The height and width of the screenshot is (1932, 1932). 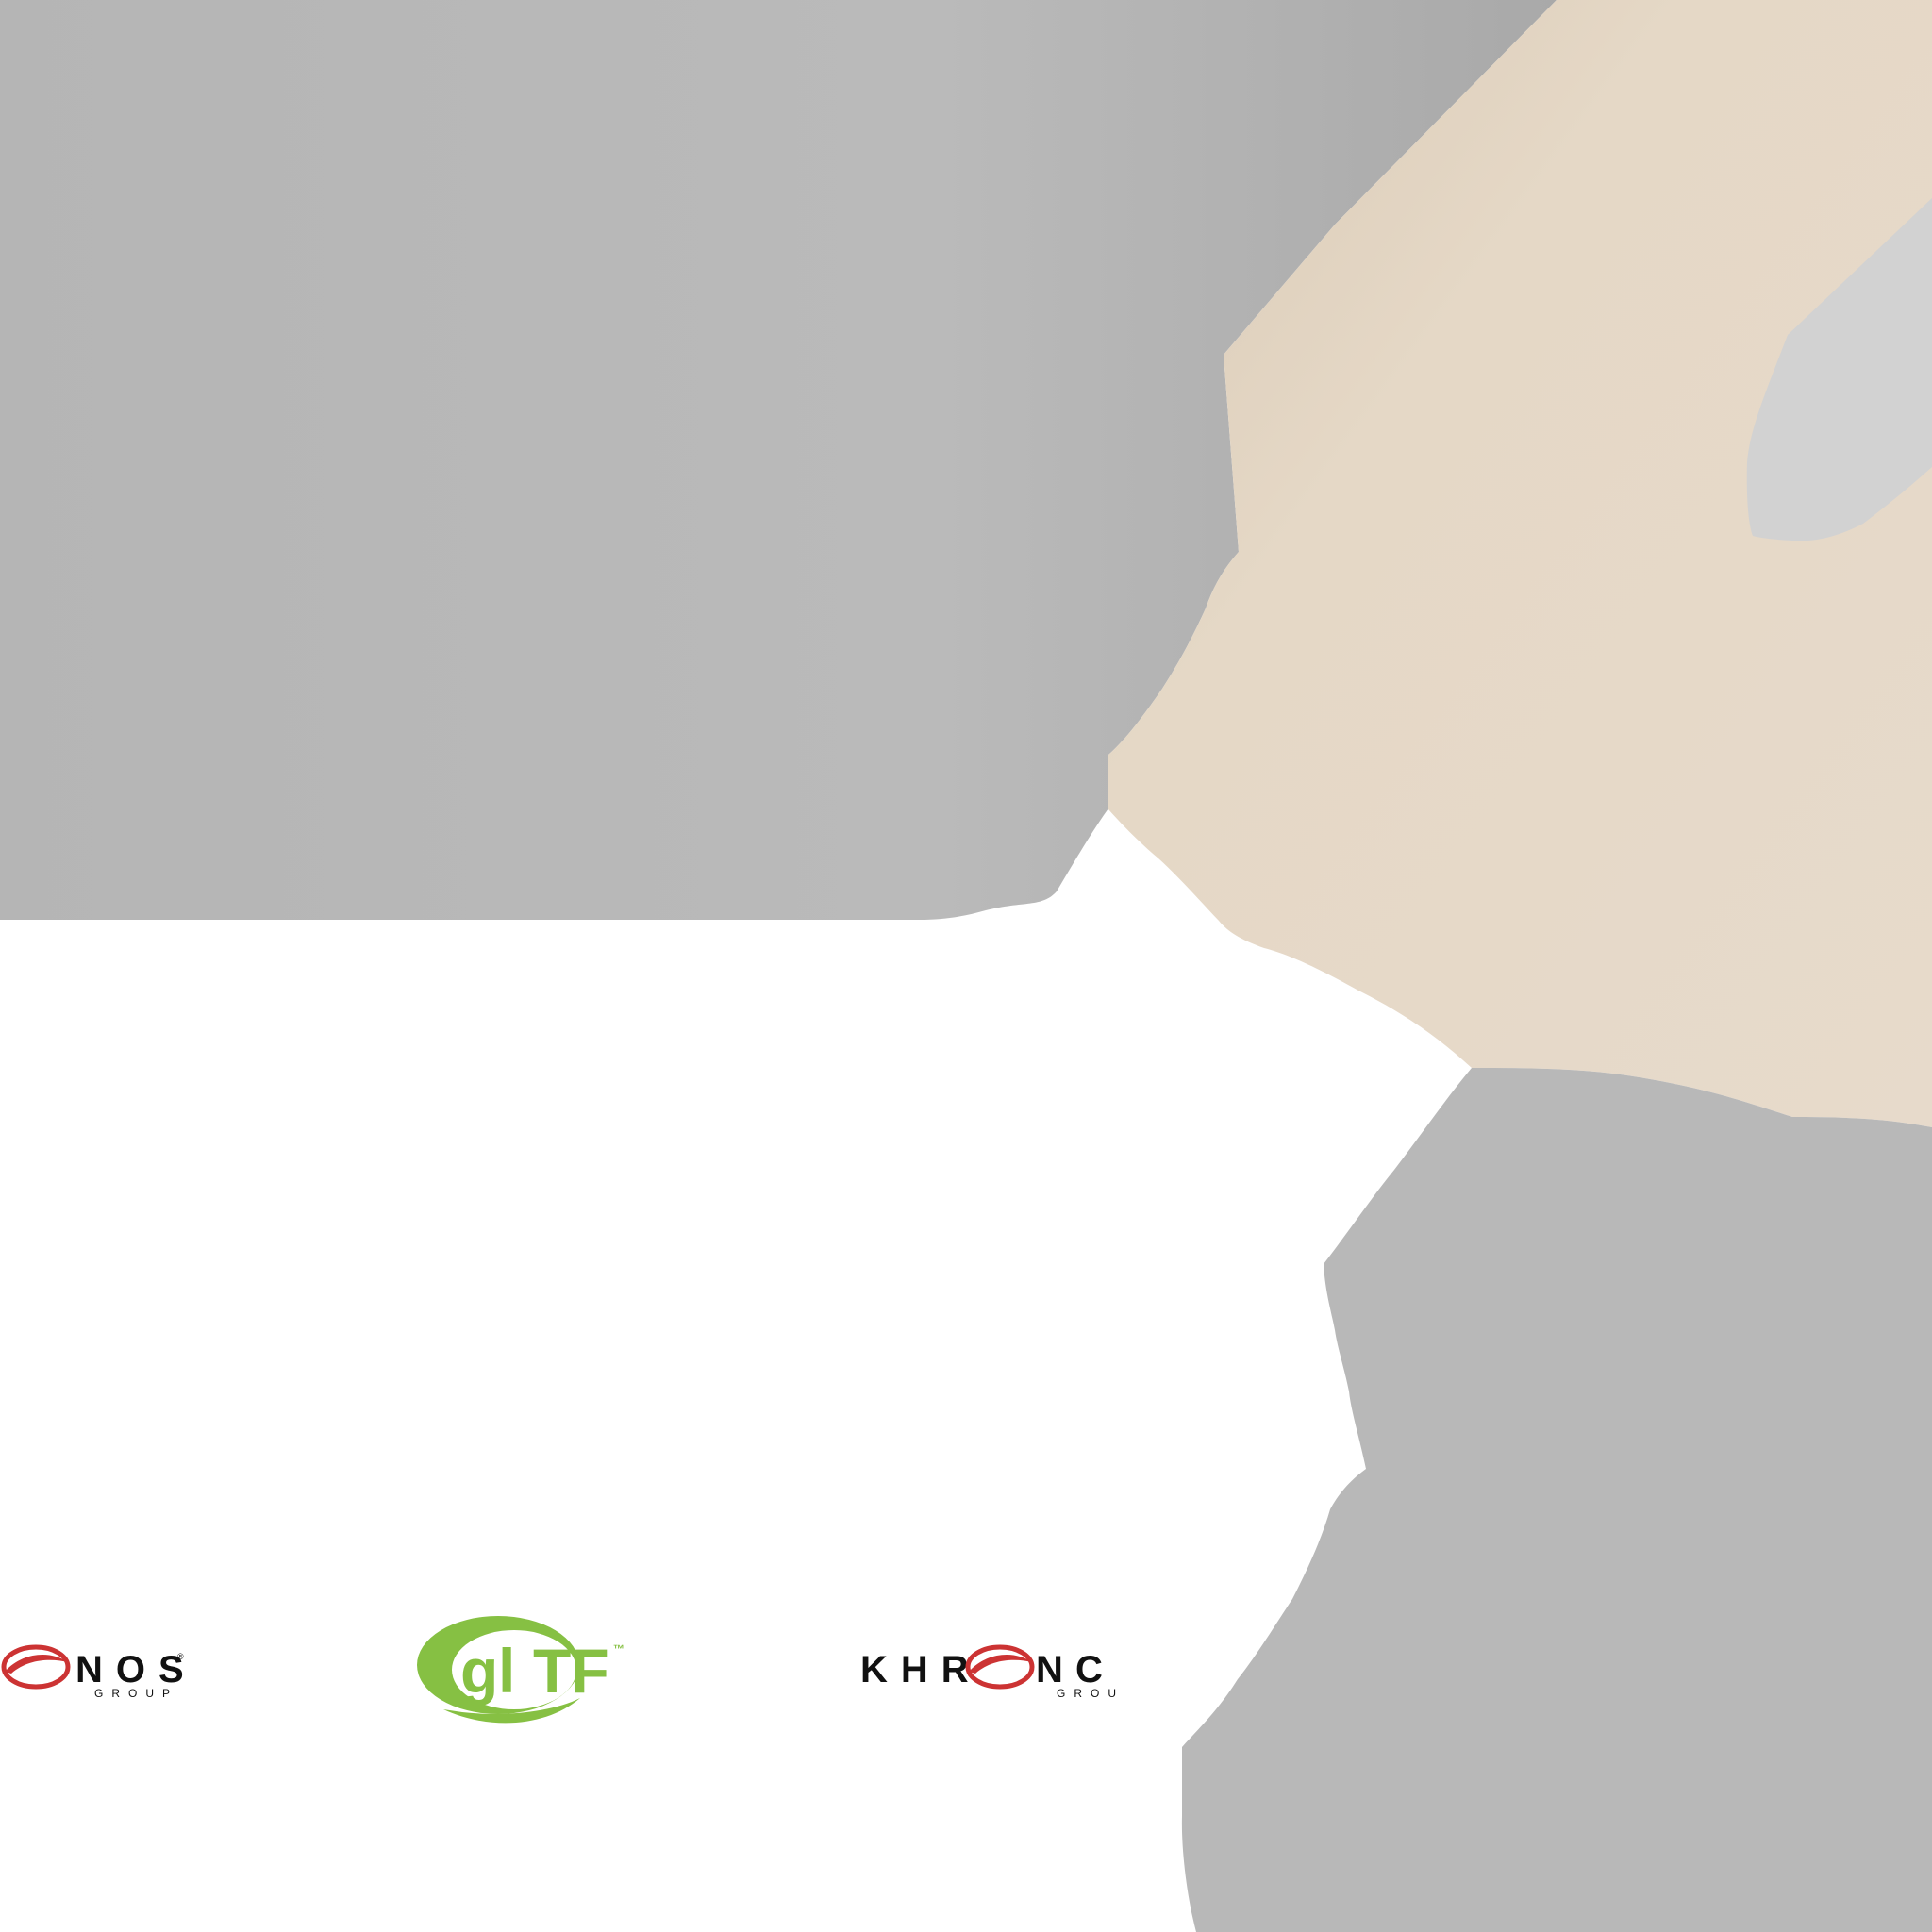 I want to click on light-gray-inset, so click(x=1839, y=369).